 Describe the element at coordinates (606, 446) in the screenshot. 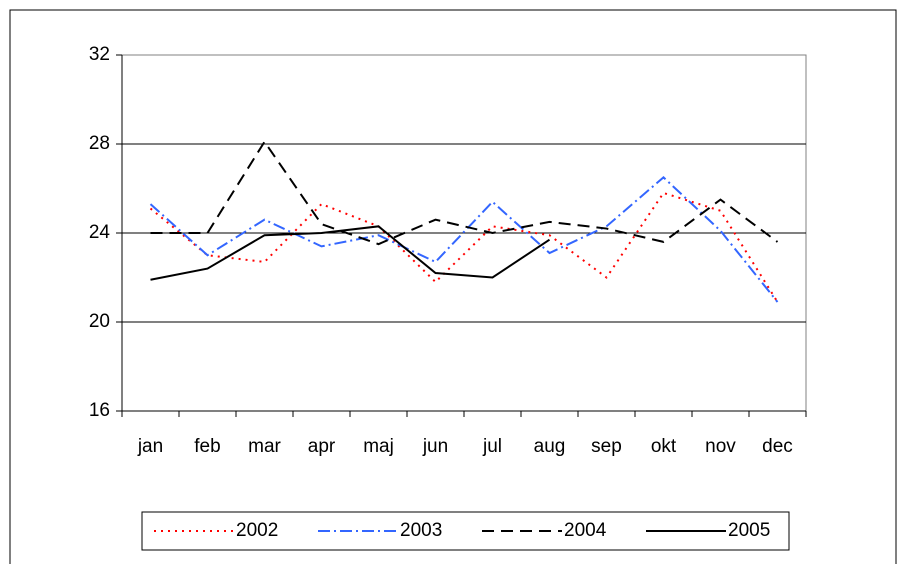

I see `x-tick-label: sep` at that location.